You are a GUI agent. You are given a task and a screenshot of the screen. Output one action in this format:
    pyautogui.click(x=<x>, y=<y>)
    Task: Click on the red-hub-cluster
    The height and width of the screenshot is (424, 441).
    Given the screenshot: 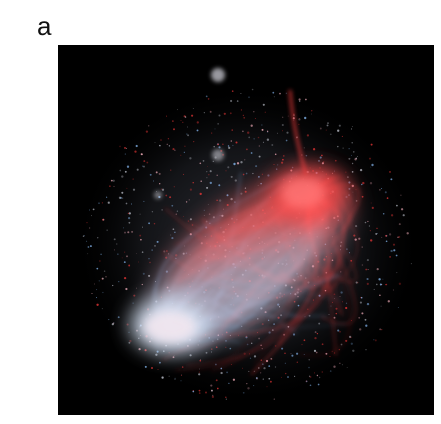 What is the action you would take?
    pyautogui.click(x=308, y=195)
    